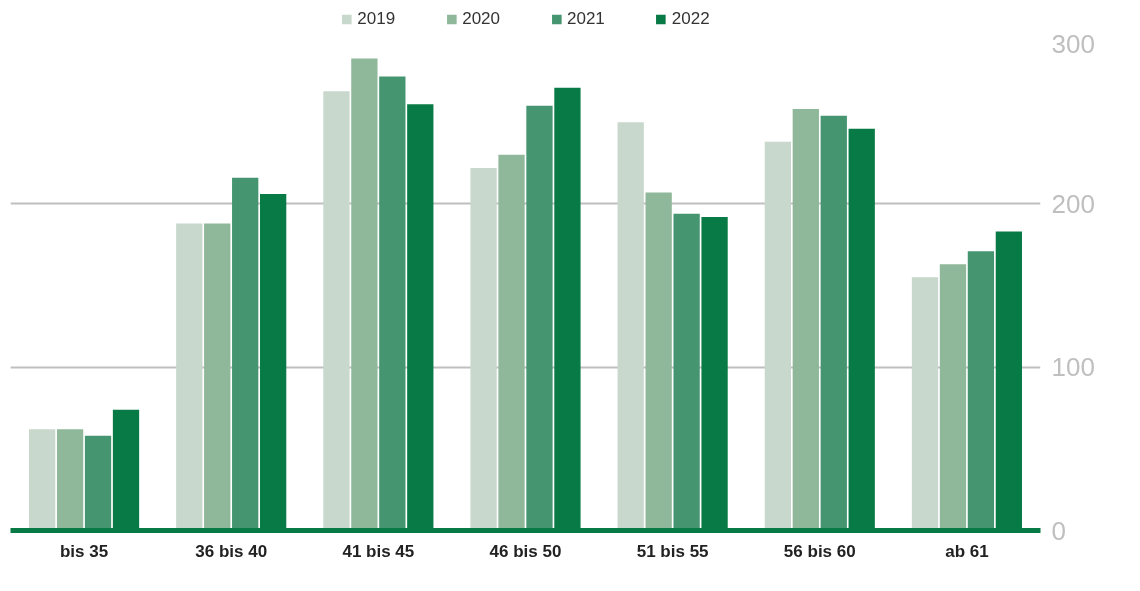 The image size is (1140, 591). Describe the element at coordinates (1073, 367) in the screenshot. I see `y-tick-label: 100` at that location.